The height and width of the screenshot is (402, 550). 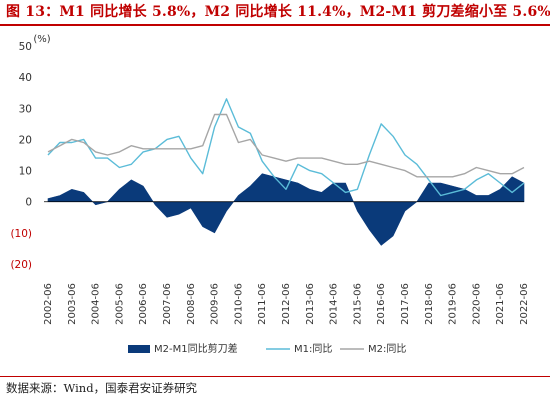 What do you see at coordinates (476, 304) in the screenshot?
I see `x-tick-label: 2020-06` at bounding box center [476, 304].